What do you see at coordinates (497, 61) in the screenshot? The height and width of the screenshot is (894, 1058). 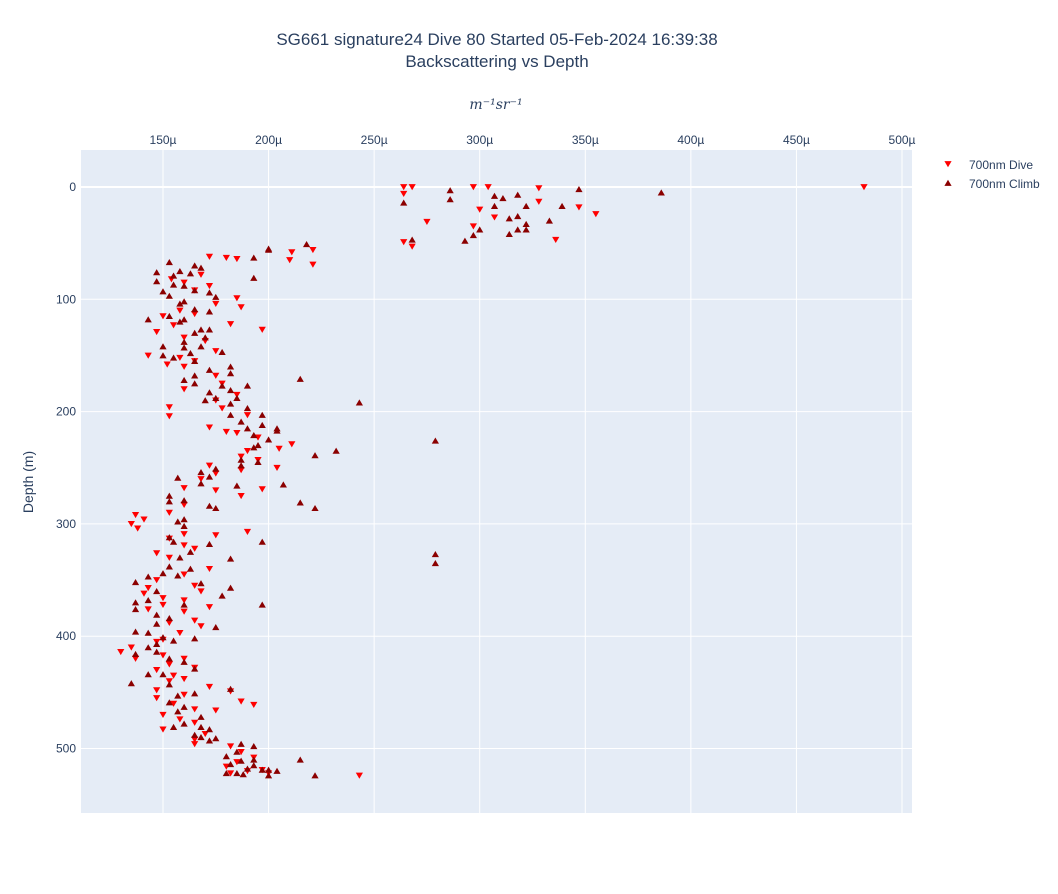 I see `chart-subtitle: Backscattering vs Depth` at bounding box center [497, 61].